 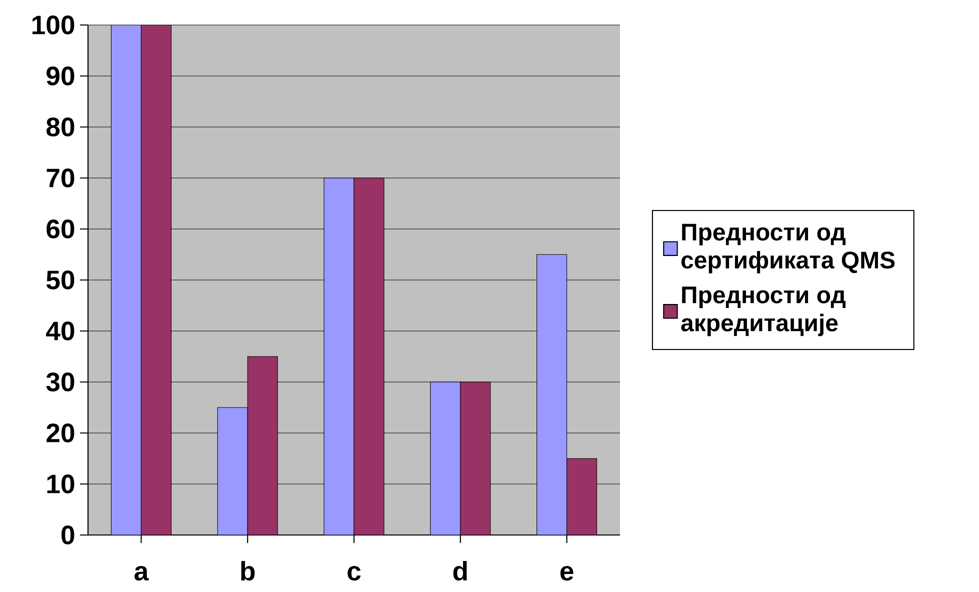 What do you see at coordinates (788, 249) in the screenshot?
I see `legend-label: Предности од сертификата QMS` at bounding box center [788, 249].